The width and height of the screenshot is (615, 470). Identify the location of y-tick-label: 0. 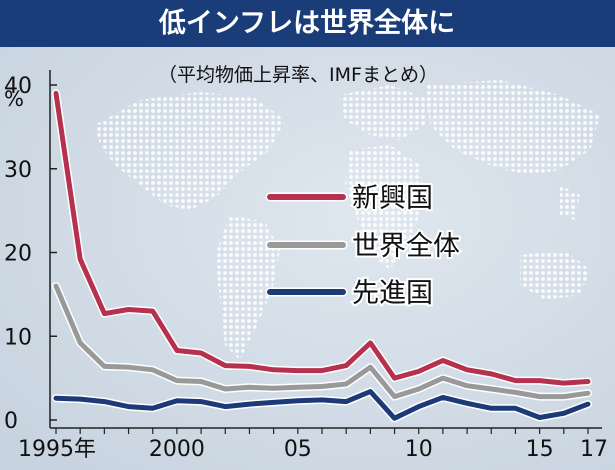
(11, 421).